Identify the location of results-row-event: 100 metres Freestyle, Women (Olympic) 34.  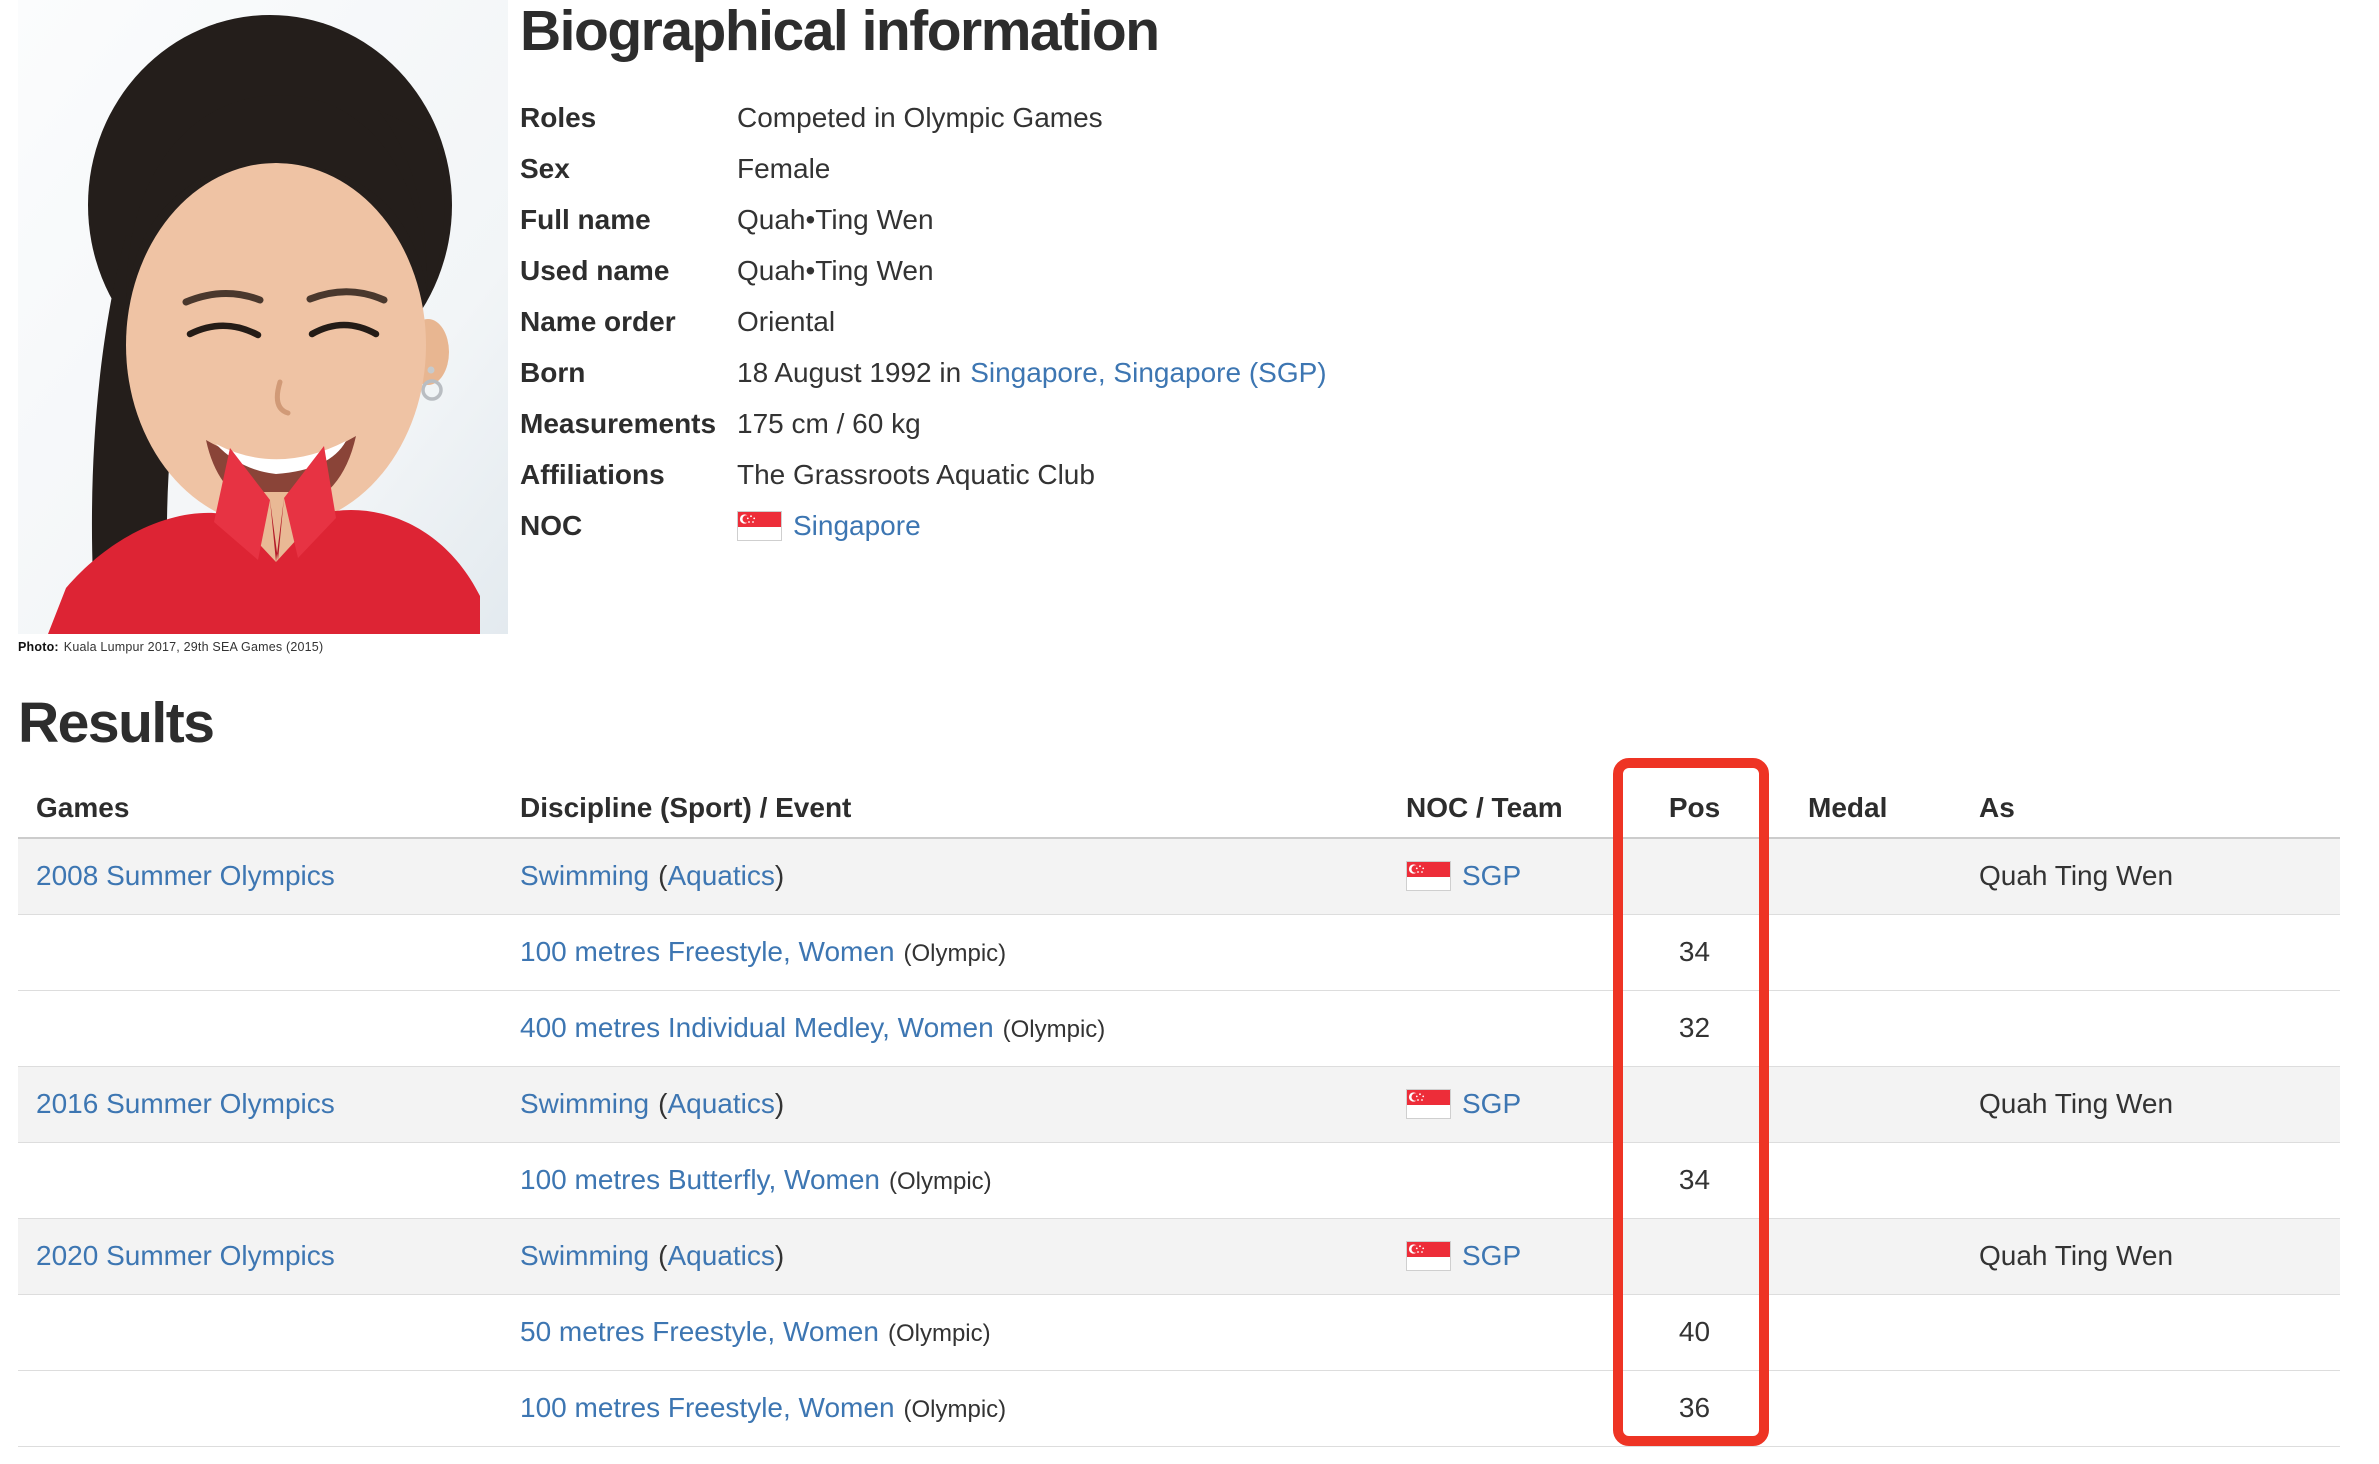
(1179, 953).